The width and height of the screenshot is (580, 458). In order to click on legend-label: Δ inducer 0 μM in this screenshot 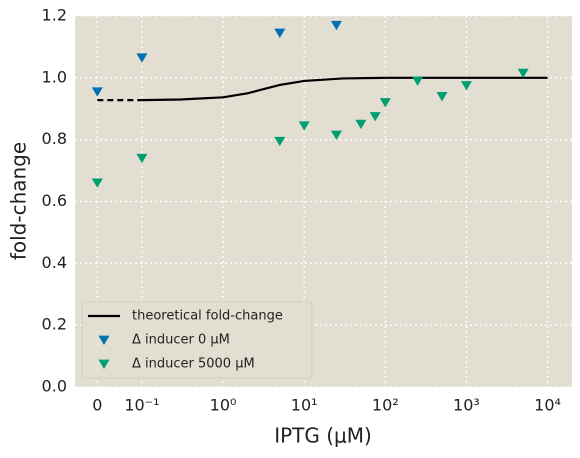, I will do `click(181, 340)`.